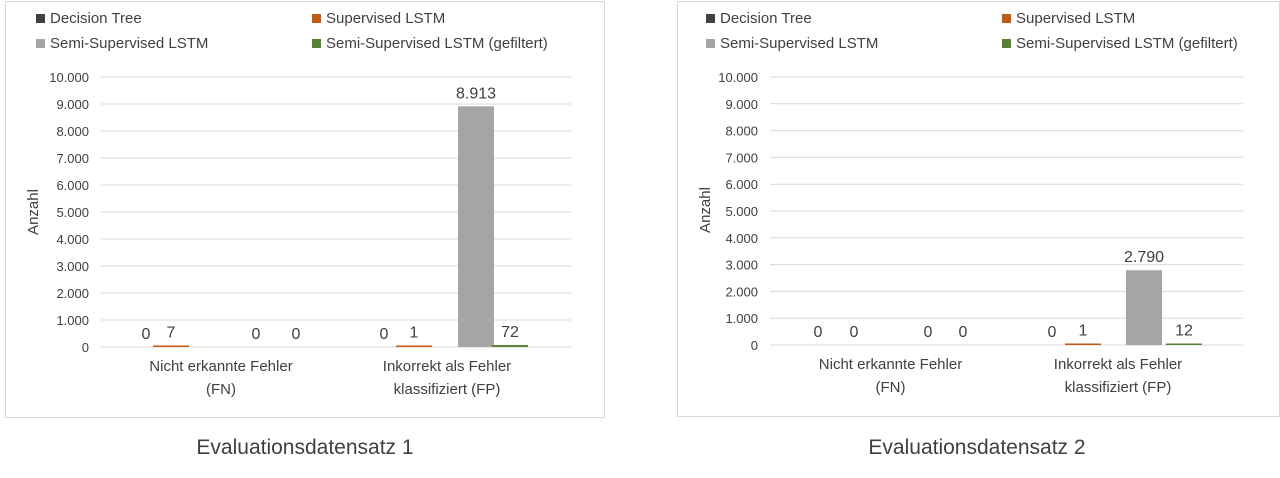 This screenshot has width=1280, height=478. I want to click on data-label: 72, so click(510, 332).